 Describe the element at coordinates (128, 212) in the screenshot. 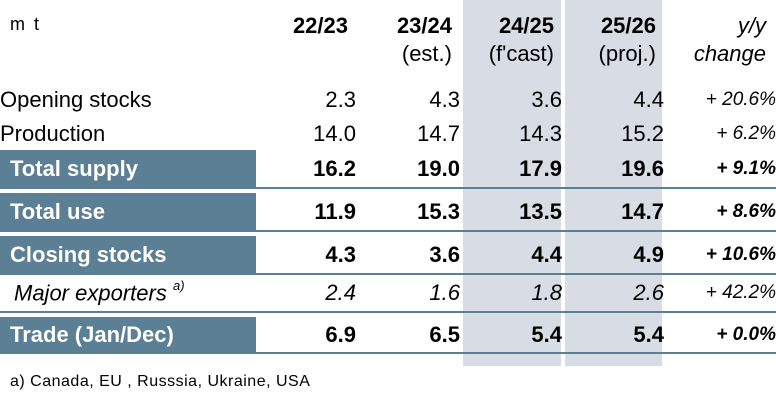

I see `row-label: Total use` at that location.